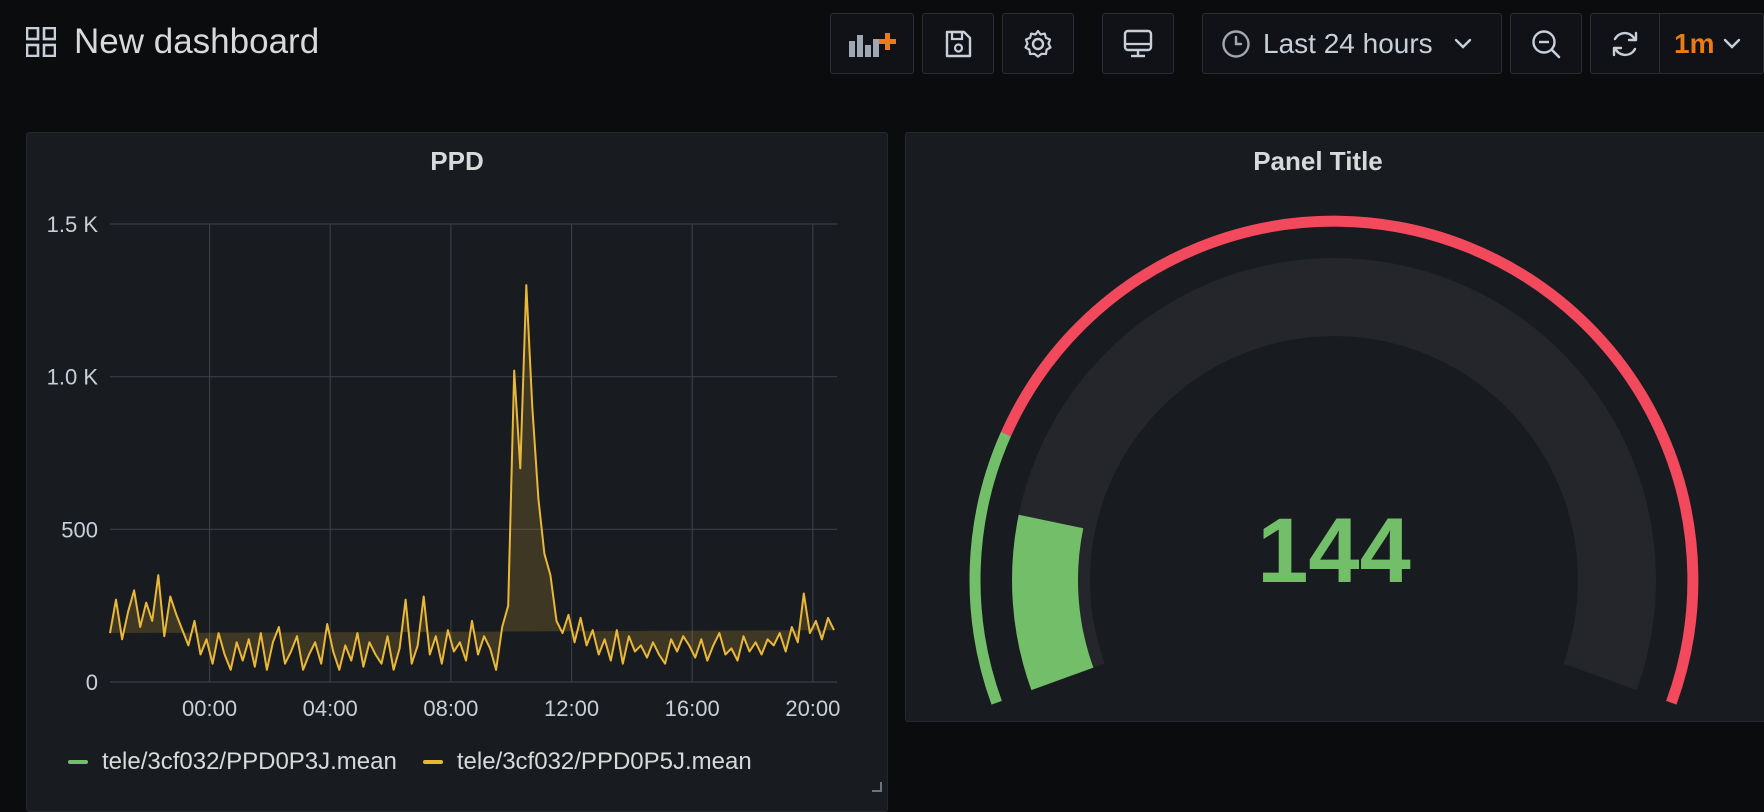  I want to click on save-icon, so click(958, 43).